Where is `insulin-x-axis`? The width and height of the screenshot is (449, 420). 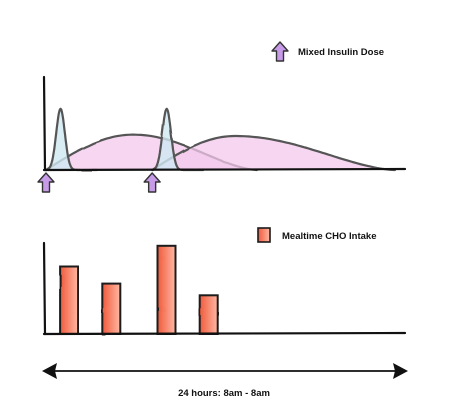
insulin-x-axis is located at coordinates (224, 169).